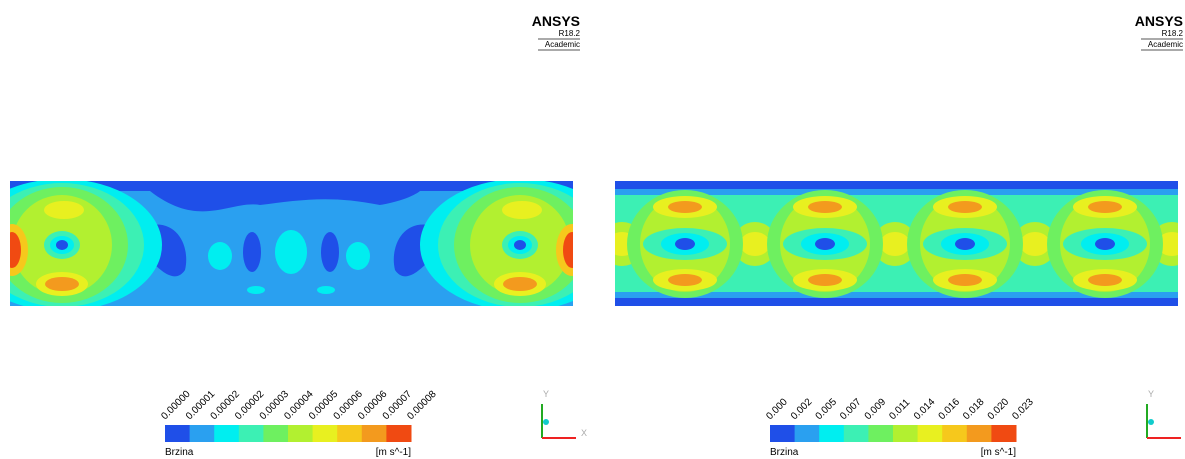  I want to click on axis-x-label: X, so click(584, 433).